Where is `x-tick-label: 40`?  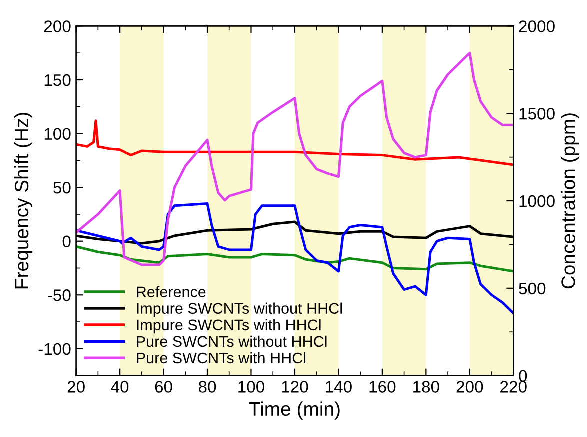
x-tick-label: 40 is located at coordinates (120, 387).